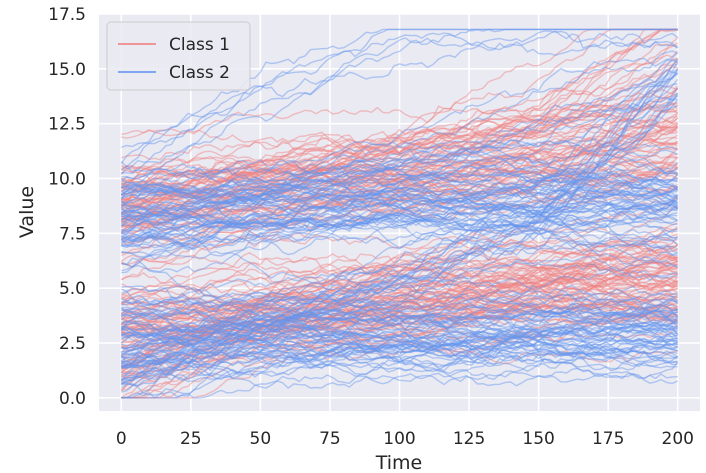 The image size is (706, 473). What do you see at coordinates (191, 439) in the screenshot?
I see `x-tick-label: 25` at bounding box center [191, 439].